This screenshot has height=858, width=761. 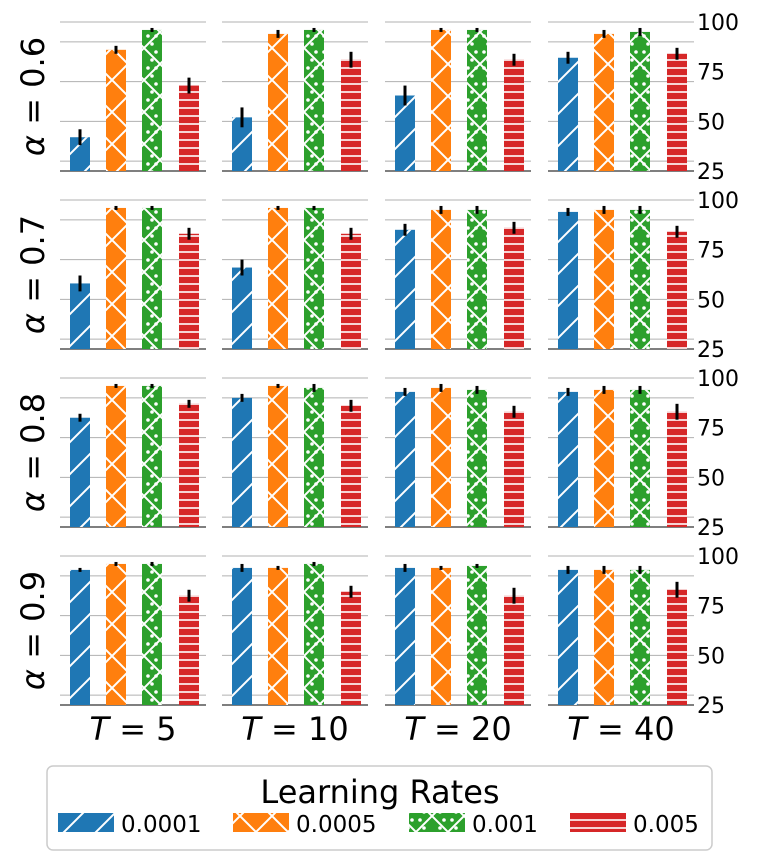 I want to click on column-label-val: 10, so click(x=328, y=729).